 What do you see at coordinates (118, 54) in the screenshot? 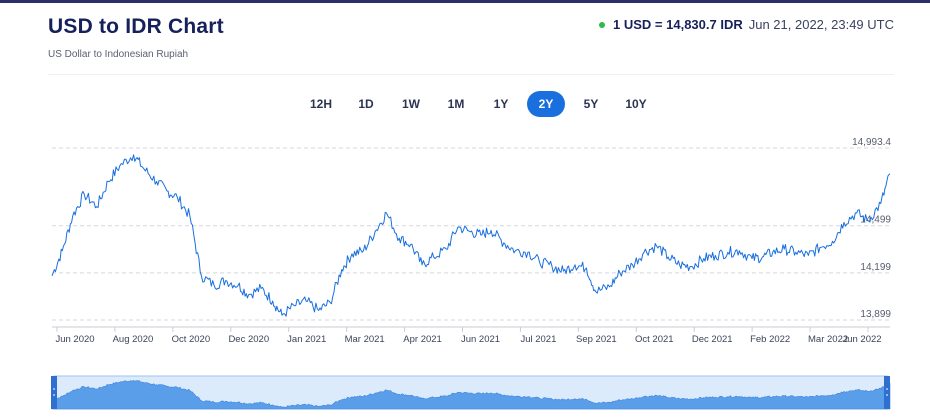
I see `page-subtitle: US Dollar to Indonesian Rupiah` at bounding box center [118, 54].